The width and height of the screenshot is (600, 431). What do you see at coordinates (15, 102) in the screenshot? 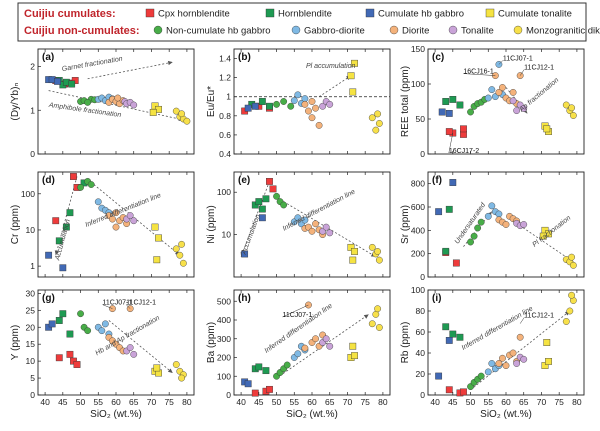
I see `y-axis-label: (Dy/Yb)ₙ` at bounding box center [15, 102].